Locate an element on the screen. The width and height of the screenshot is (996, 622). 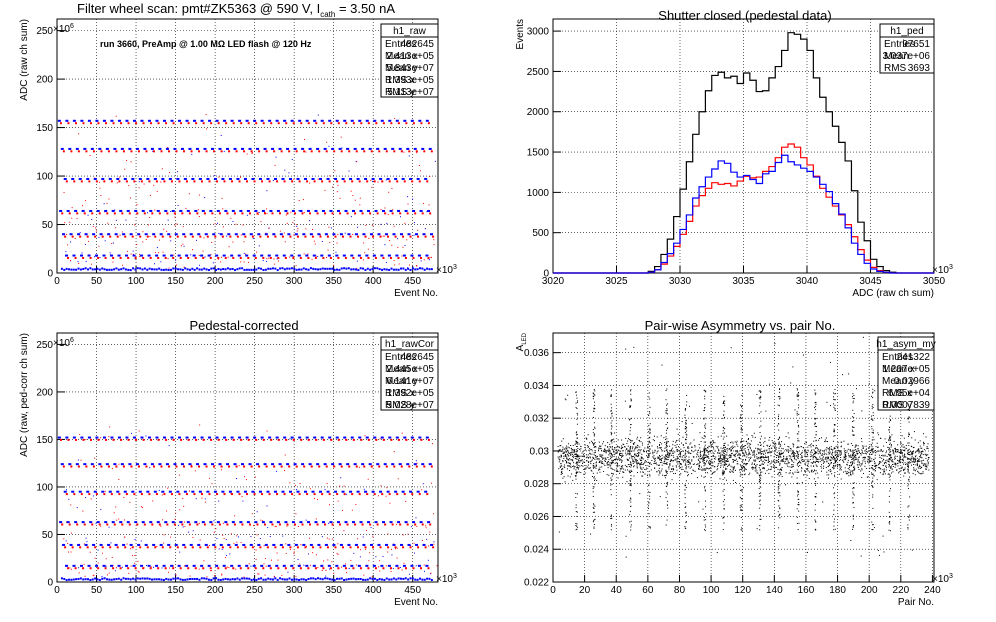
x-tick-label: 50 is located at coordinates (97, 281).